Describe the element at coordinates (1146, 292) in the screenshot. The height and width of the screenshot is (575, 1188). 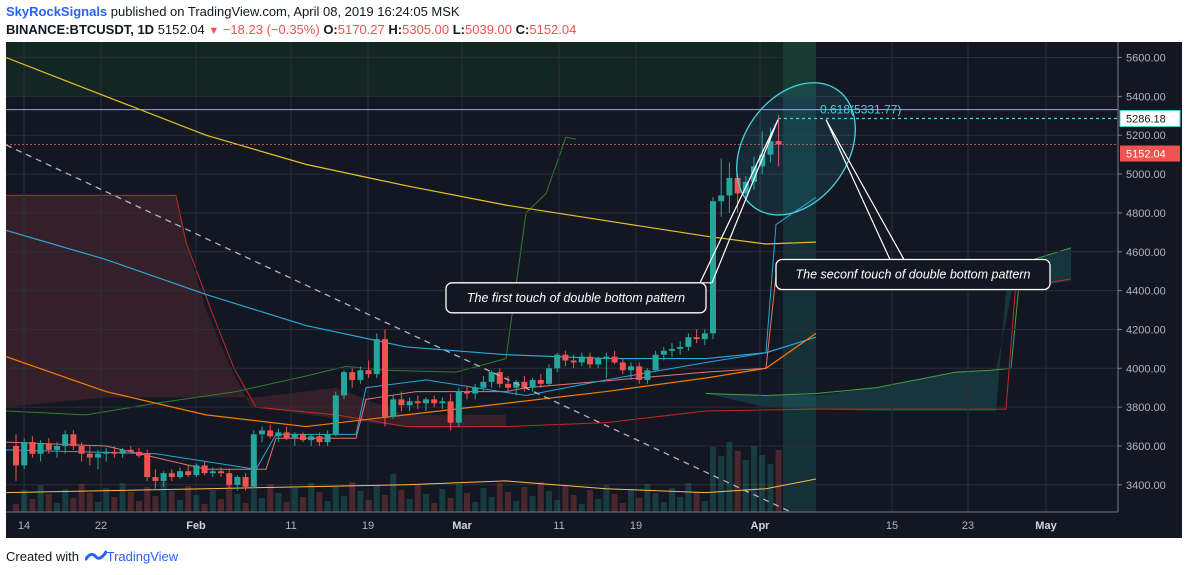
I see `price-tick-label: 4400.00` at that location.